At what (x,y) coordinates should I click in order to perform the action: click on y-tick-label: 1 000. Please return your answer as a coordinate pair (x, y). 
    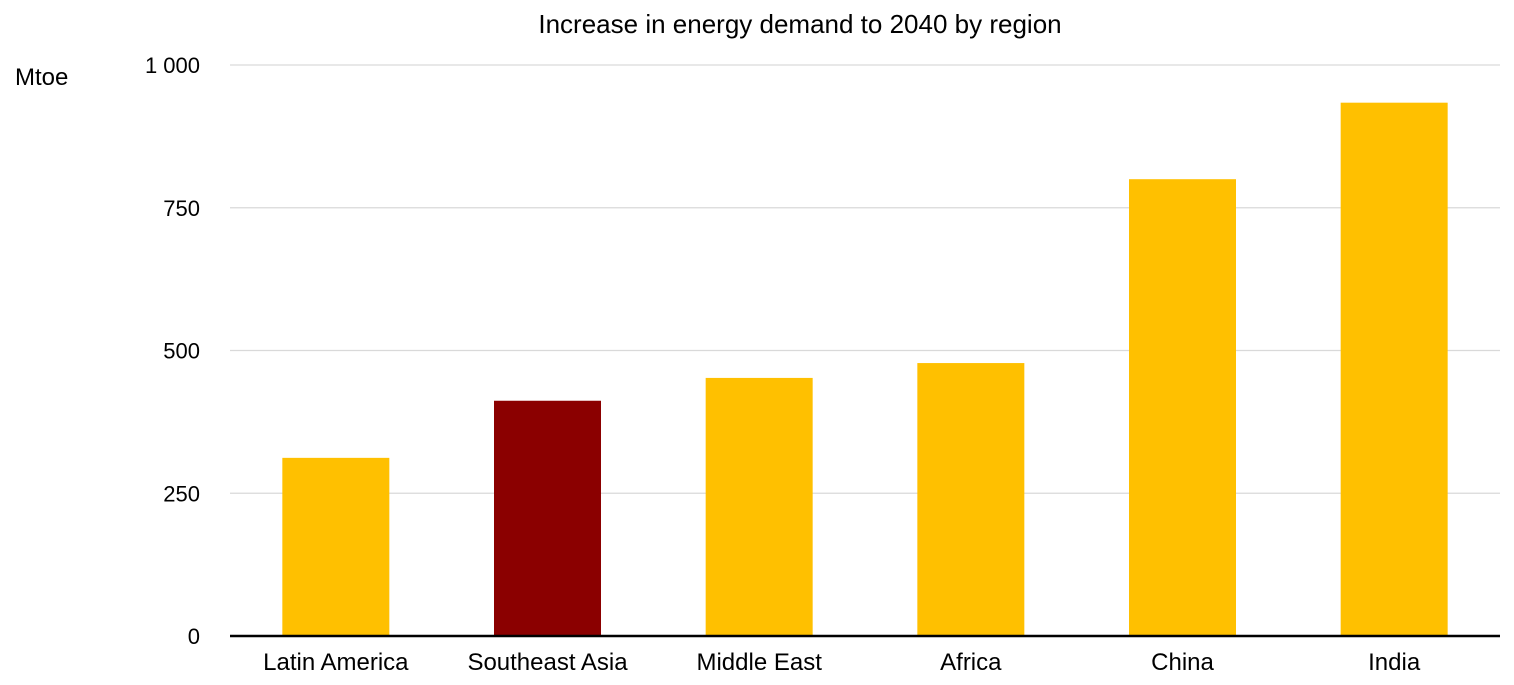
    Looking at the image, I should click on (172, 65).